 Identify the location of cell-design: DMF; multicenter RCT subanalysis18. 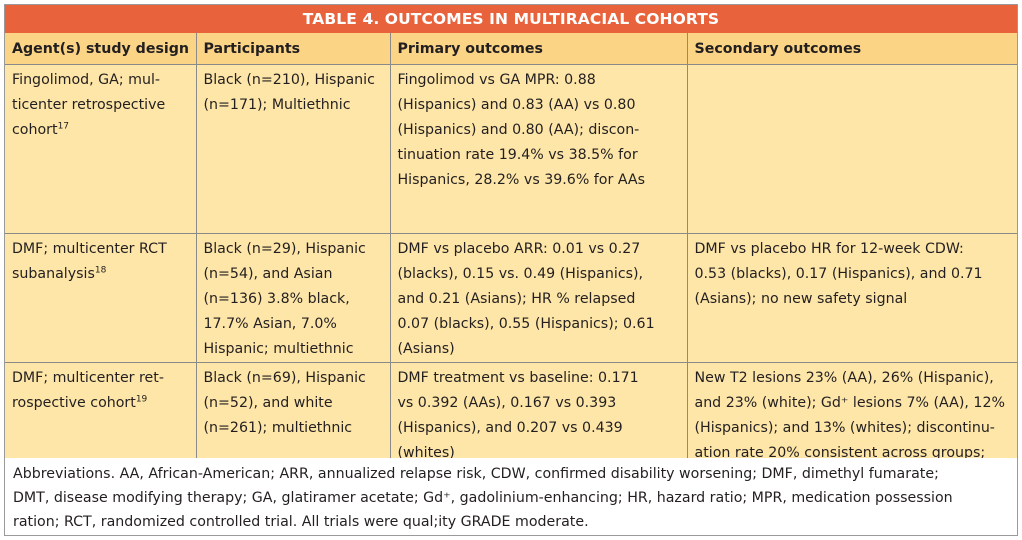
(101, 297).